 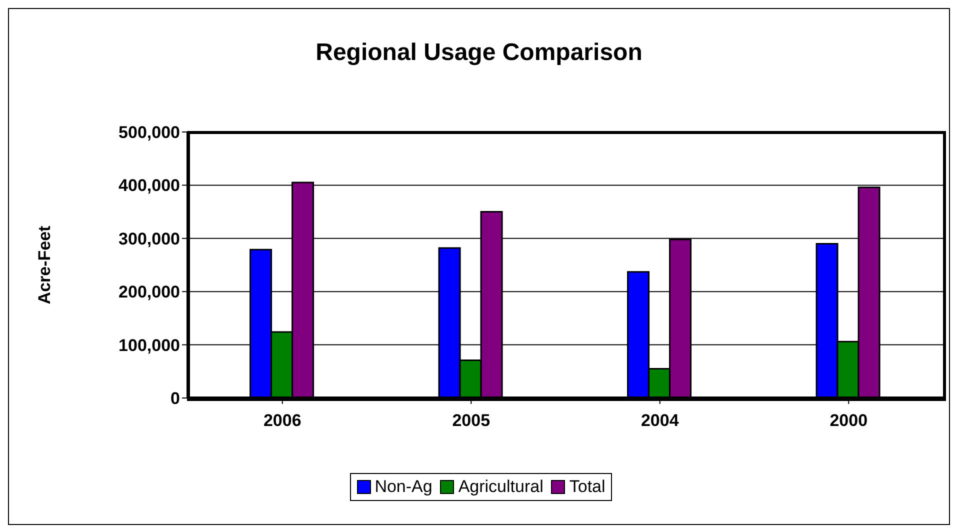 I want to click on x-tick-label: 2005, so click(x=471, y=420).